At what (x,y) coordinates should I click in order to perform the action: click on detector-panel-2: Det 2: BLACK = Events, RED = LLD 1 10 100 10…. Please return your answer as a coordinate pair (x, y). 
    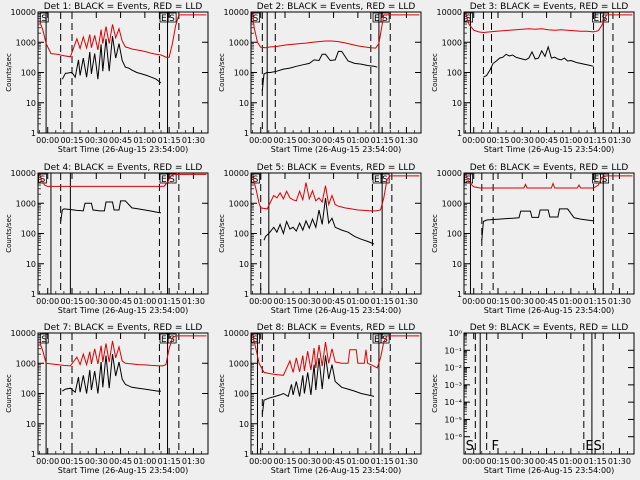
    Looking at the image, I should click on (320, 78).